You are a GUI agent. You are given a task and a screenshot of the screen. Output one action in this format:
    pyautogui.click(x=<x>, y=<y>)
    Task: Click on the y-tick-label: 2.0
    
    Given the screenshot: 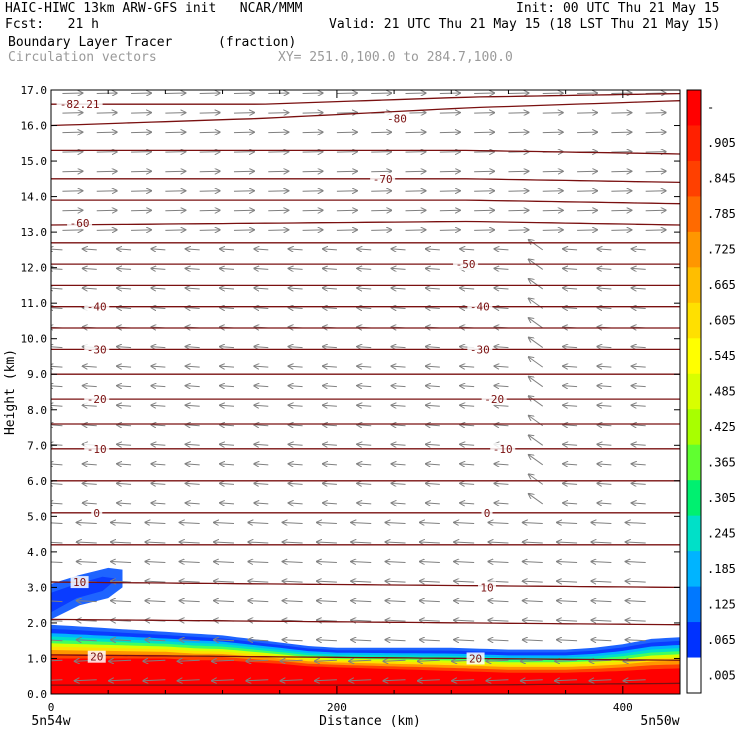 What is the action you would take?
    pyautogui.click(x=37, y=623)
    